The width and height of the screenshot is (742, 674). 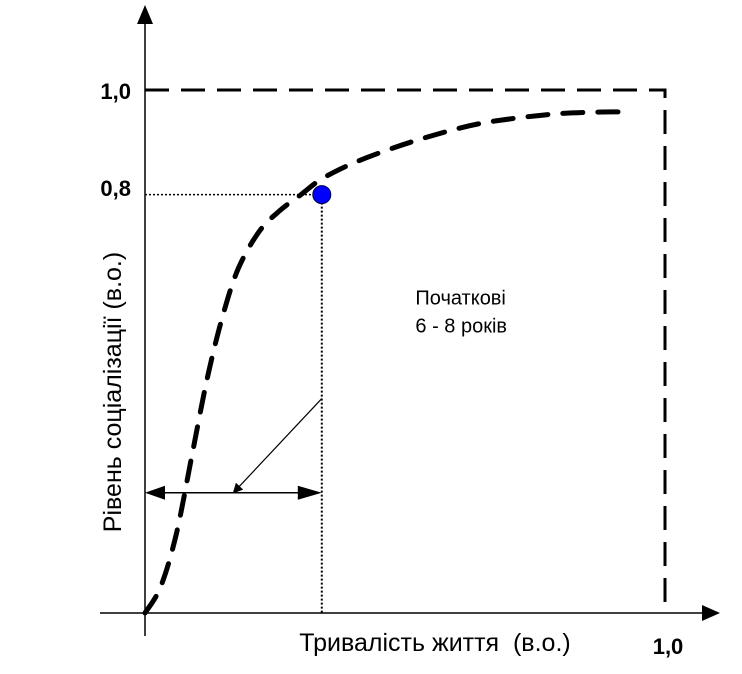 What do you see at coordinates (668, 646) in the screenshot?
I see `x-tick-label-1: 1,0` at bounding box center [668, 646].